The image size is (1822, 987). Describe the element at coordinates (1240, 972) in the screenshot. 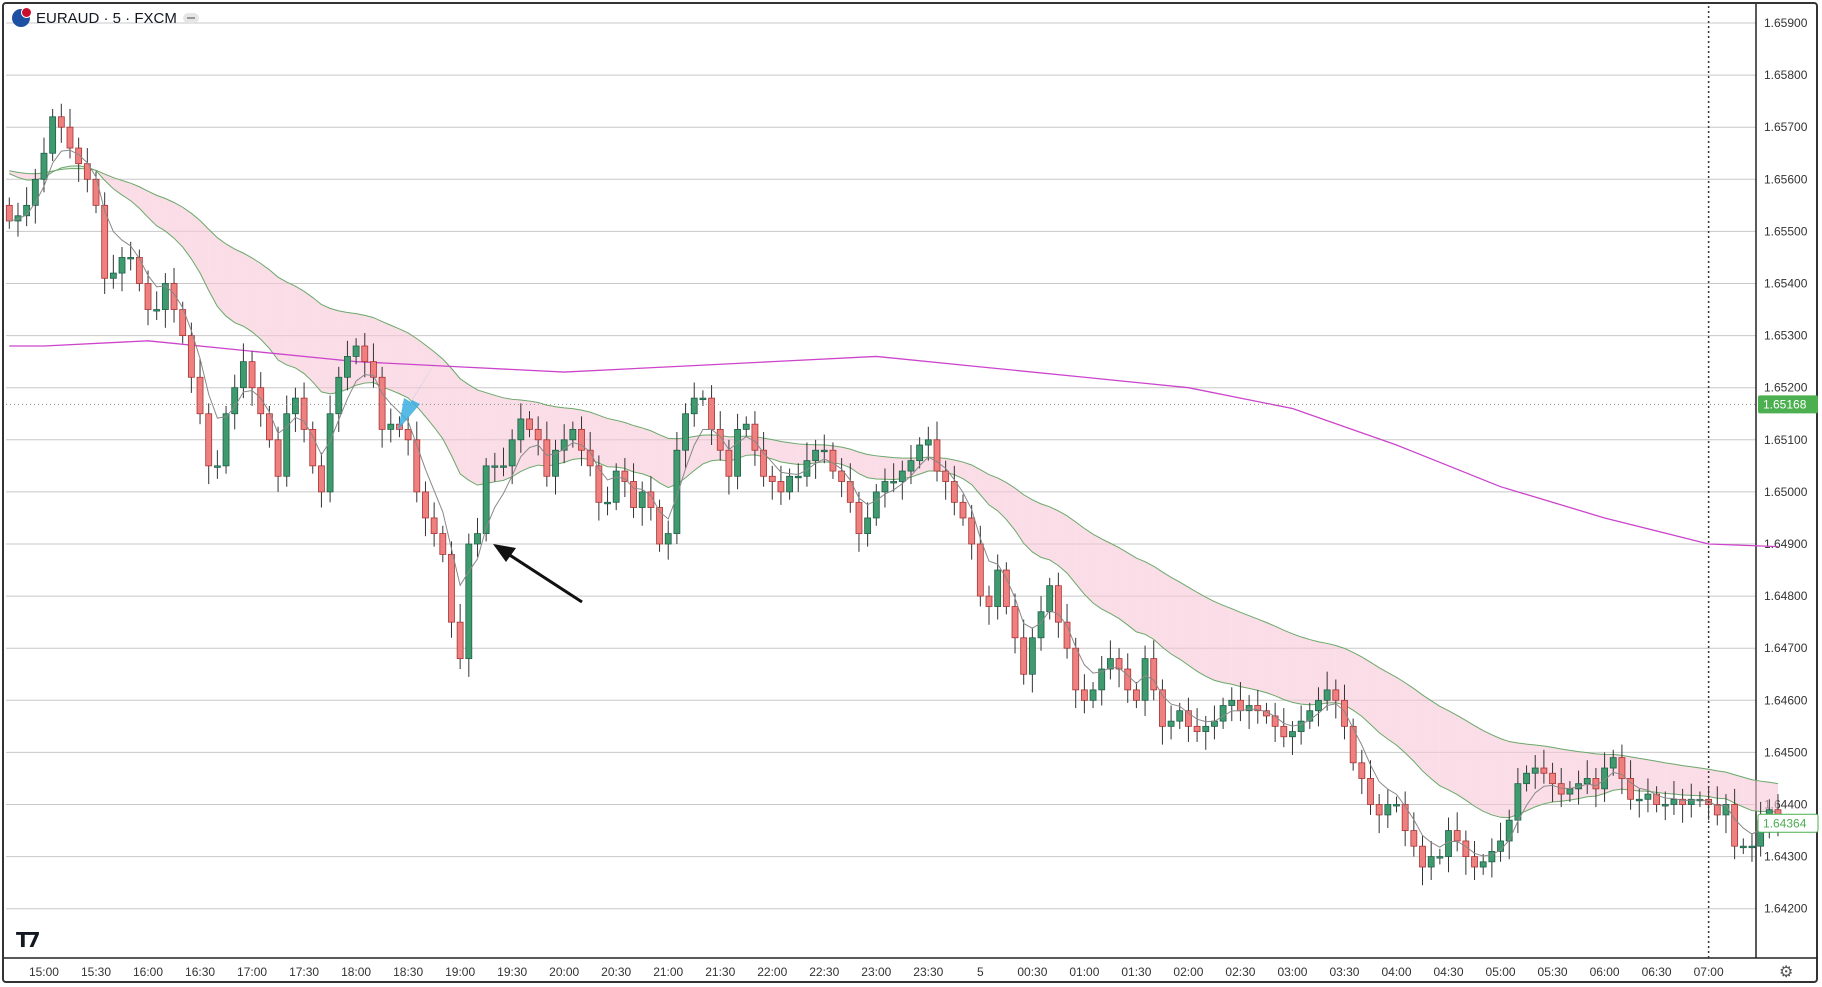

I see `time-label: 02:30` at that location.